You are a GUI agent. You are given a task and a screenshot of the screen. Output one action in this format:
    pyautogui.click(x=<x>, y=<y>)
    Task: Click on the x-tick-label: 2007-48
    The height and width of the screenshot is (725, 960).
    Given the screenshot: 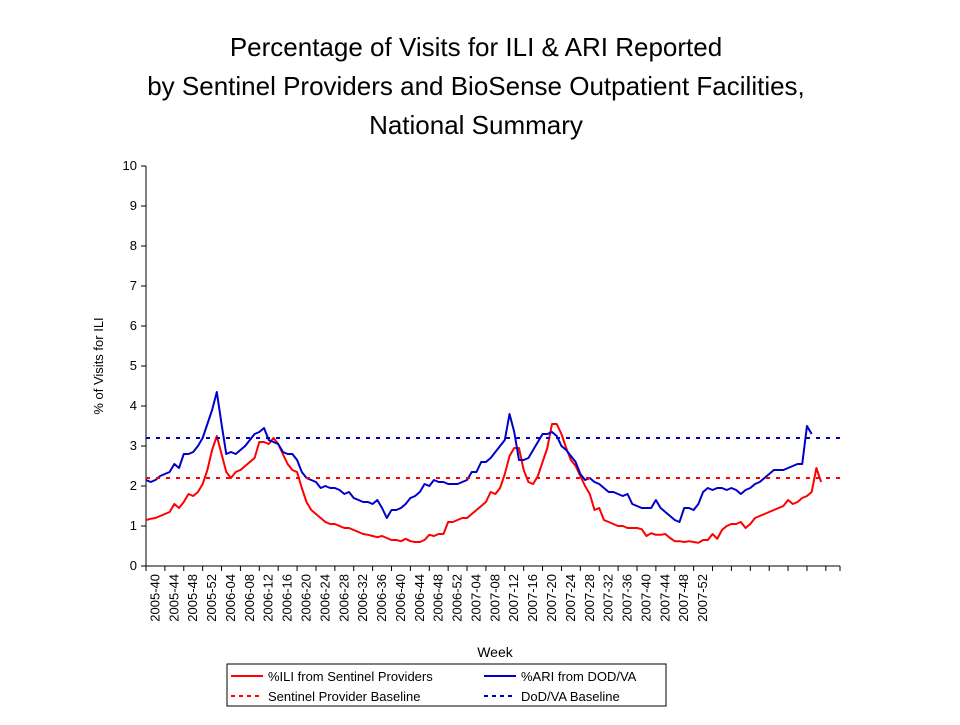 What is the action you would take?
    pyautogui.click(x=683, y=598)
    